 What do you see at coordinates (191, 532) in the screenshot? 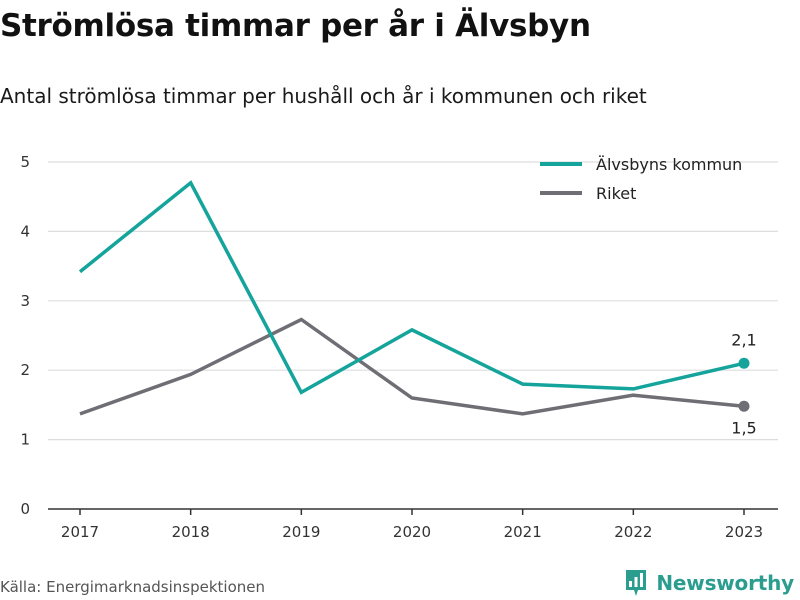
I see `x-tick-label: 2018` at bounding box center [191, 532].